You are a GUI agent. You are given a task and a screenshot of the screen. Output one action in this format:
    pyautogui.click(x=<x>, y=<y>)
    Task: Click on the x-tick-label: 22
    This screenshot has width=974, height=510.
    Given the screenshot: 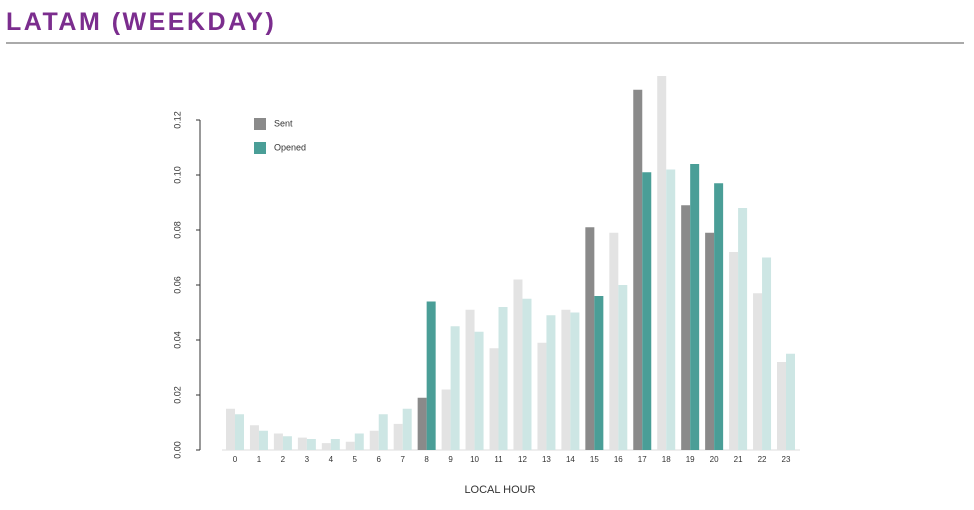 What is the action you would take?
    pyautogui.click(x=762, y=459)
    